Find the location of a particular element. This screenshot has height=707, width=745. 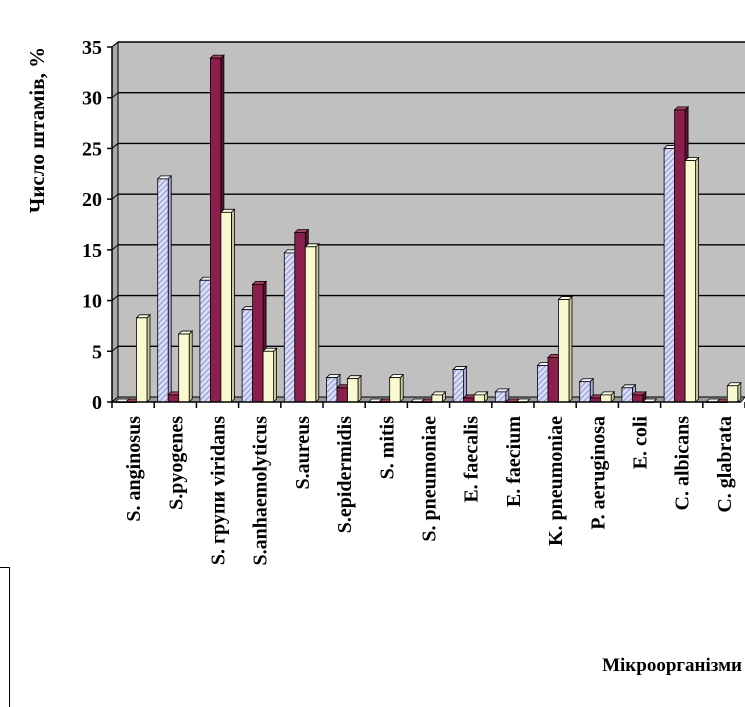

y-tick-label: 25 is located at coordinates (92, 149).